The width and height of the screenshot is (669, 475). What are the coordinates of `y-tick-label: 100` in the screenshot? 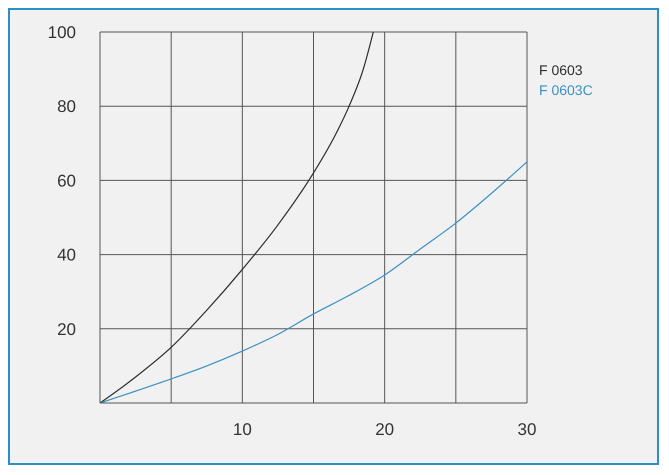 It's located at (62, 32).